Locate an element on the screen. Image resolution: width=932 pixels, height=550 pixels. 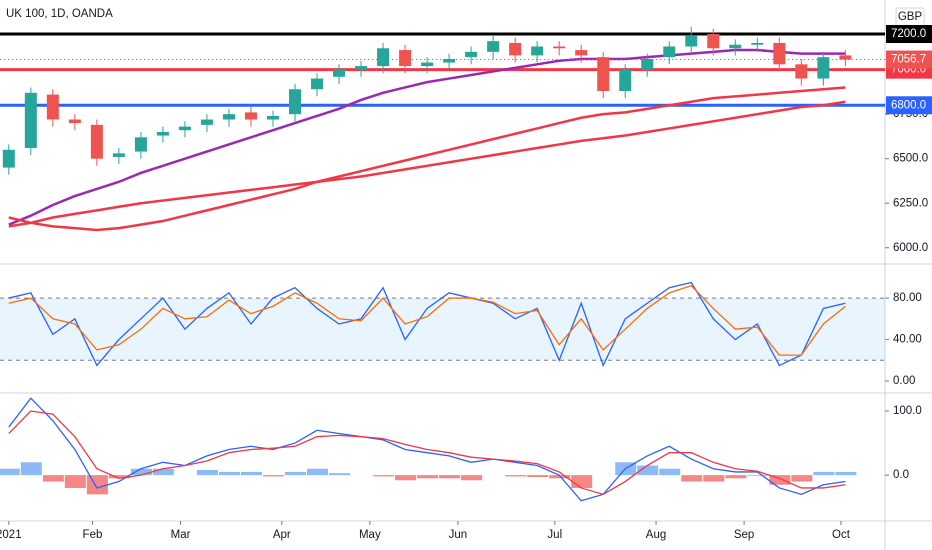
level-label: 6800.0 is located at coordinates (908, 105).